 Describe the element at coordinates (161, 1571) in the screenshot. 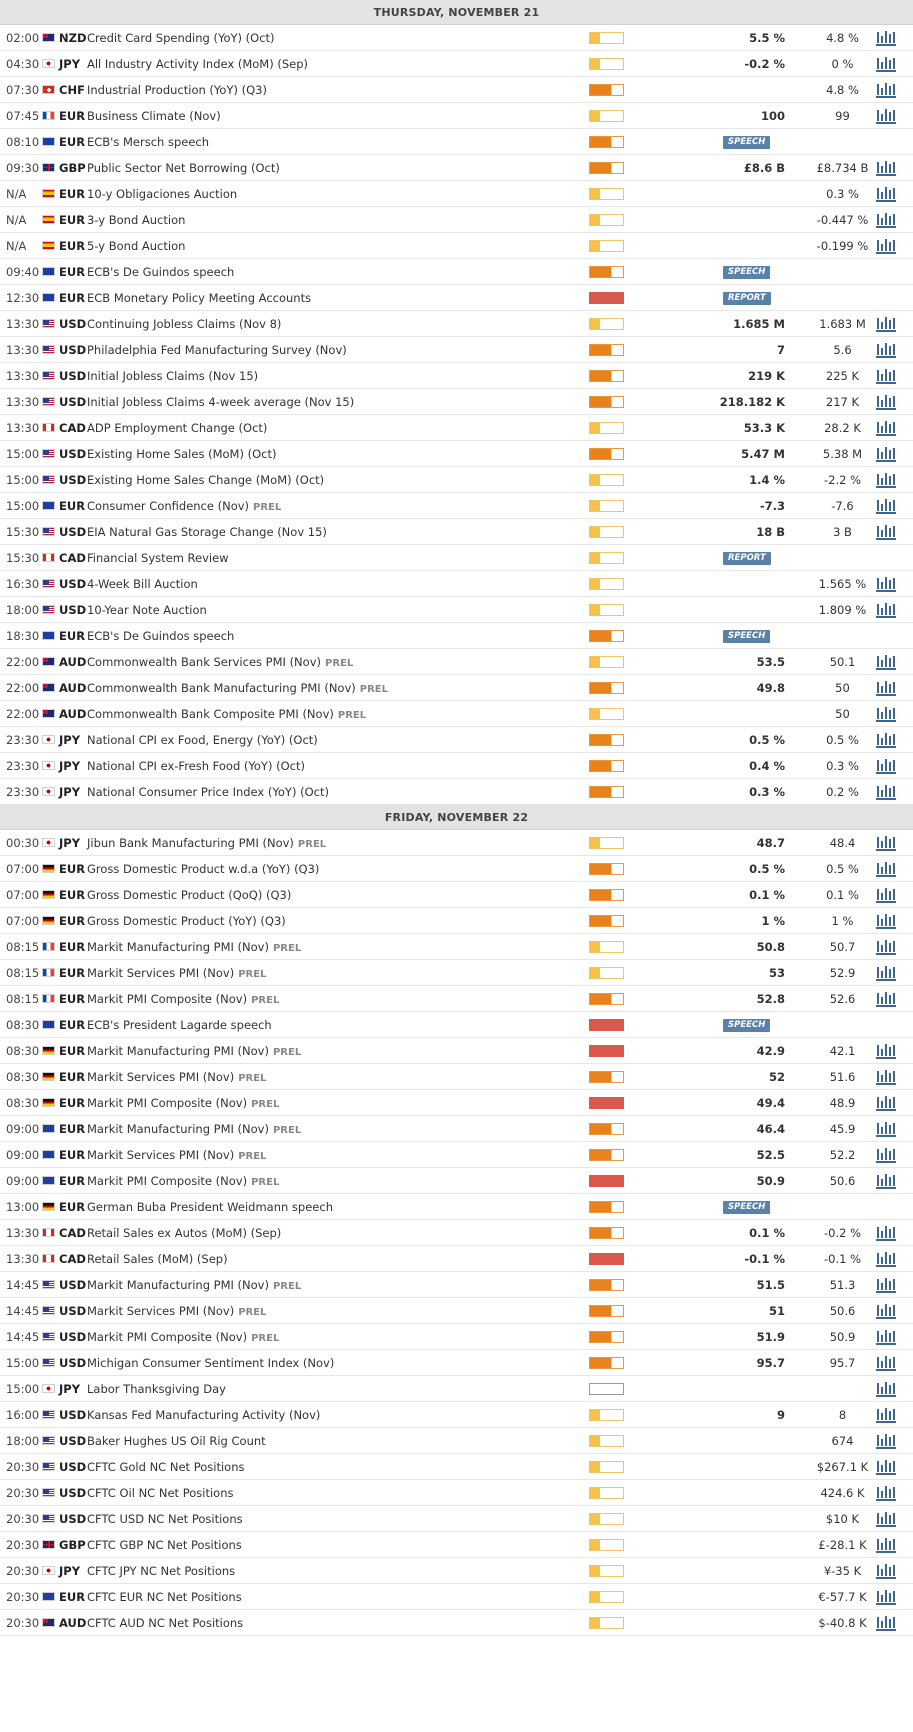

I see `event-name: CFTC JPY NC Net Positions` at that location.